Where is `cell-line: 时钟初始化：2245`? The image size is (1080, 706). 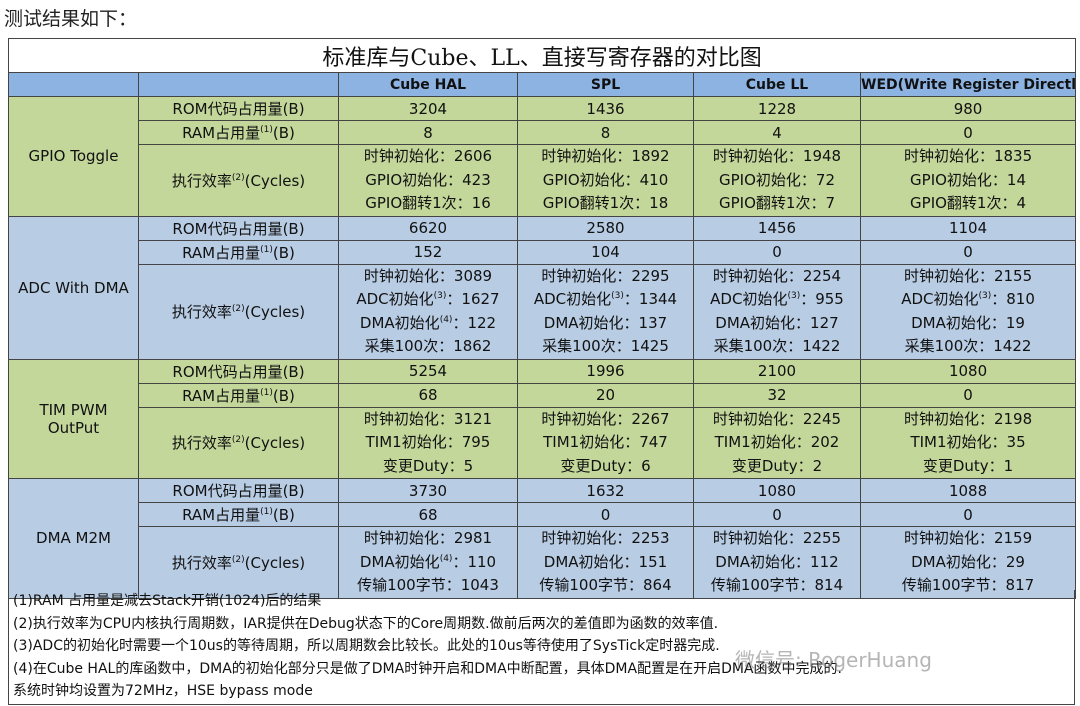
cell-line: 时钟初始化：2245 is located at coordinates (777, 419).